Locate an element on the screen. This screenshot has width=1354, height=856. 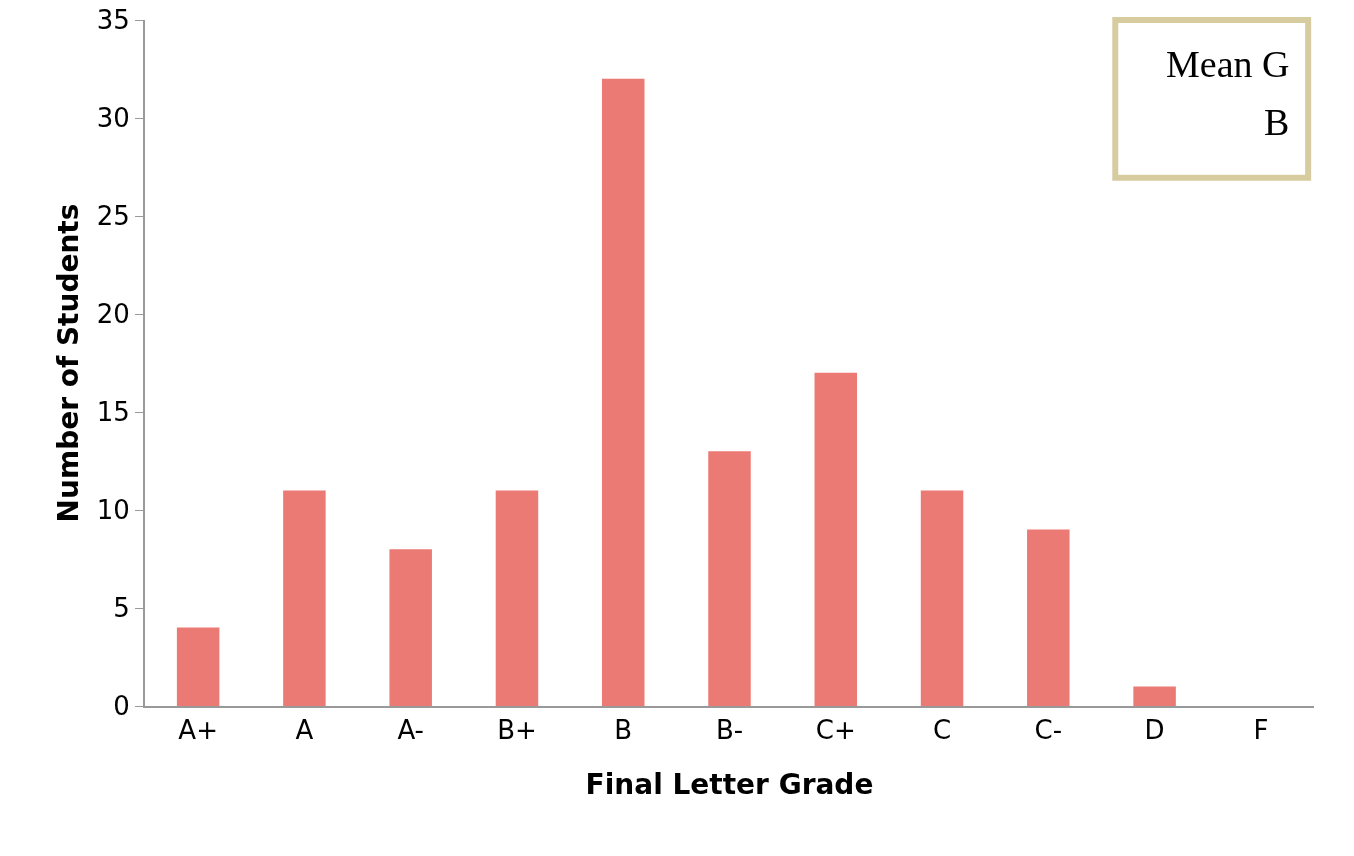
y-tick-label: 20 is located at coordinates (113, 314).